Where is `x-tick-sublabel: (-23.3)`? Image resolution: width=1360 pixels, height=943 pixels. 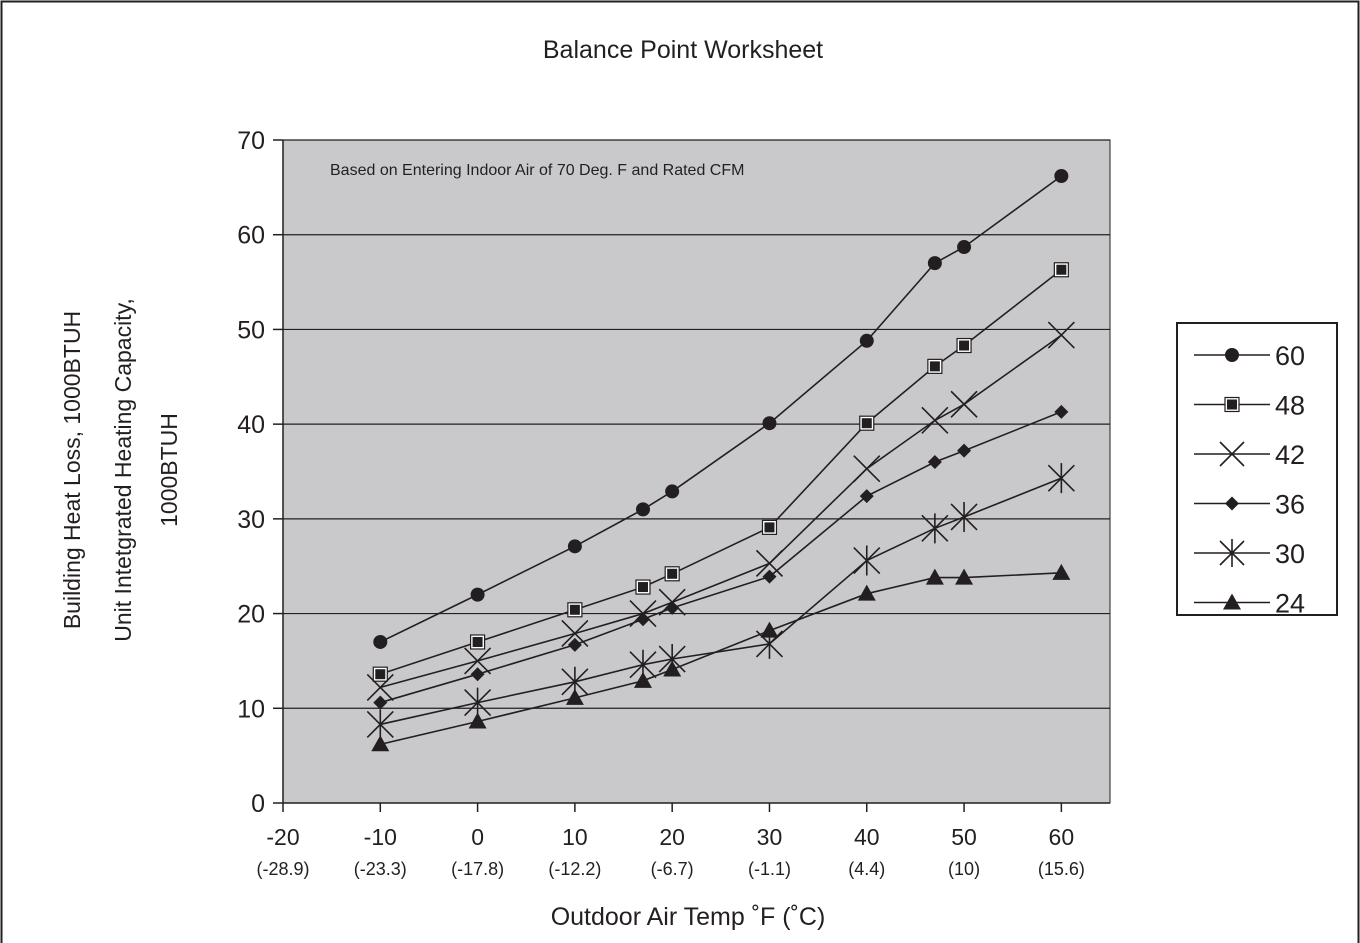 x-tick-sublabel: (-23.3) is located at coordinates (380, 869).